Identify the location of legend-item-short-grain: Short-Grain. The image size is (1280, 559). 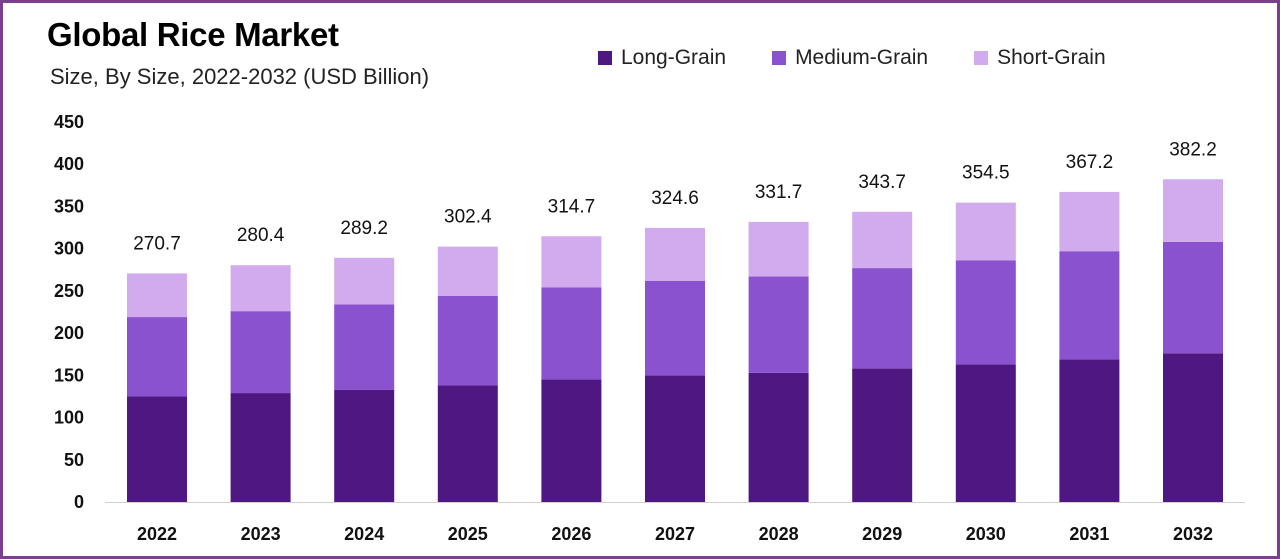
(1040, 58).